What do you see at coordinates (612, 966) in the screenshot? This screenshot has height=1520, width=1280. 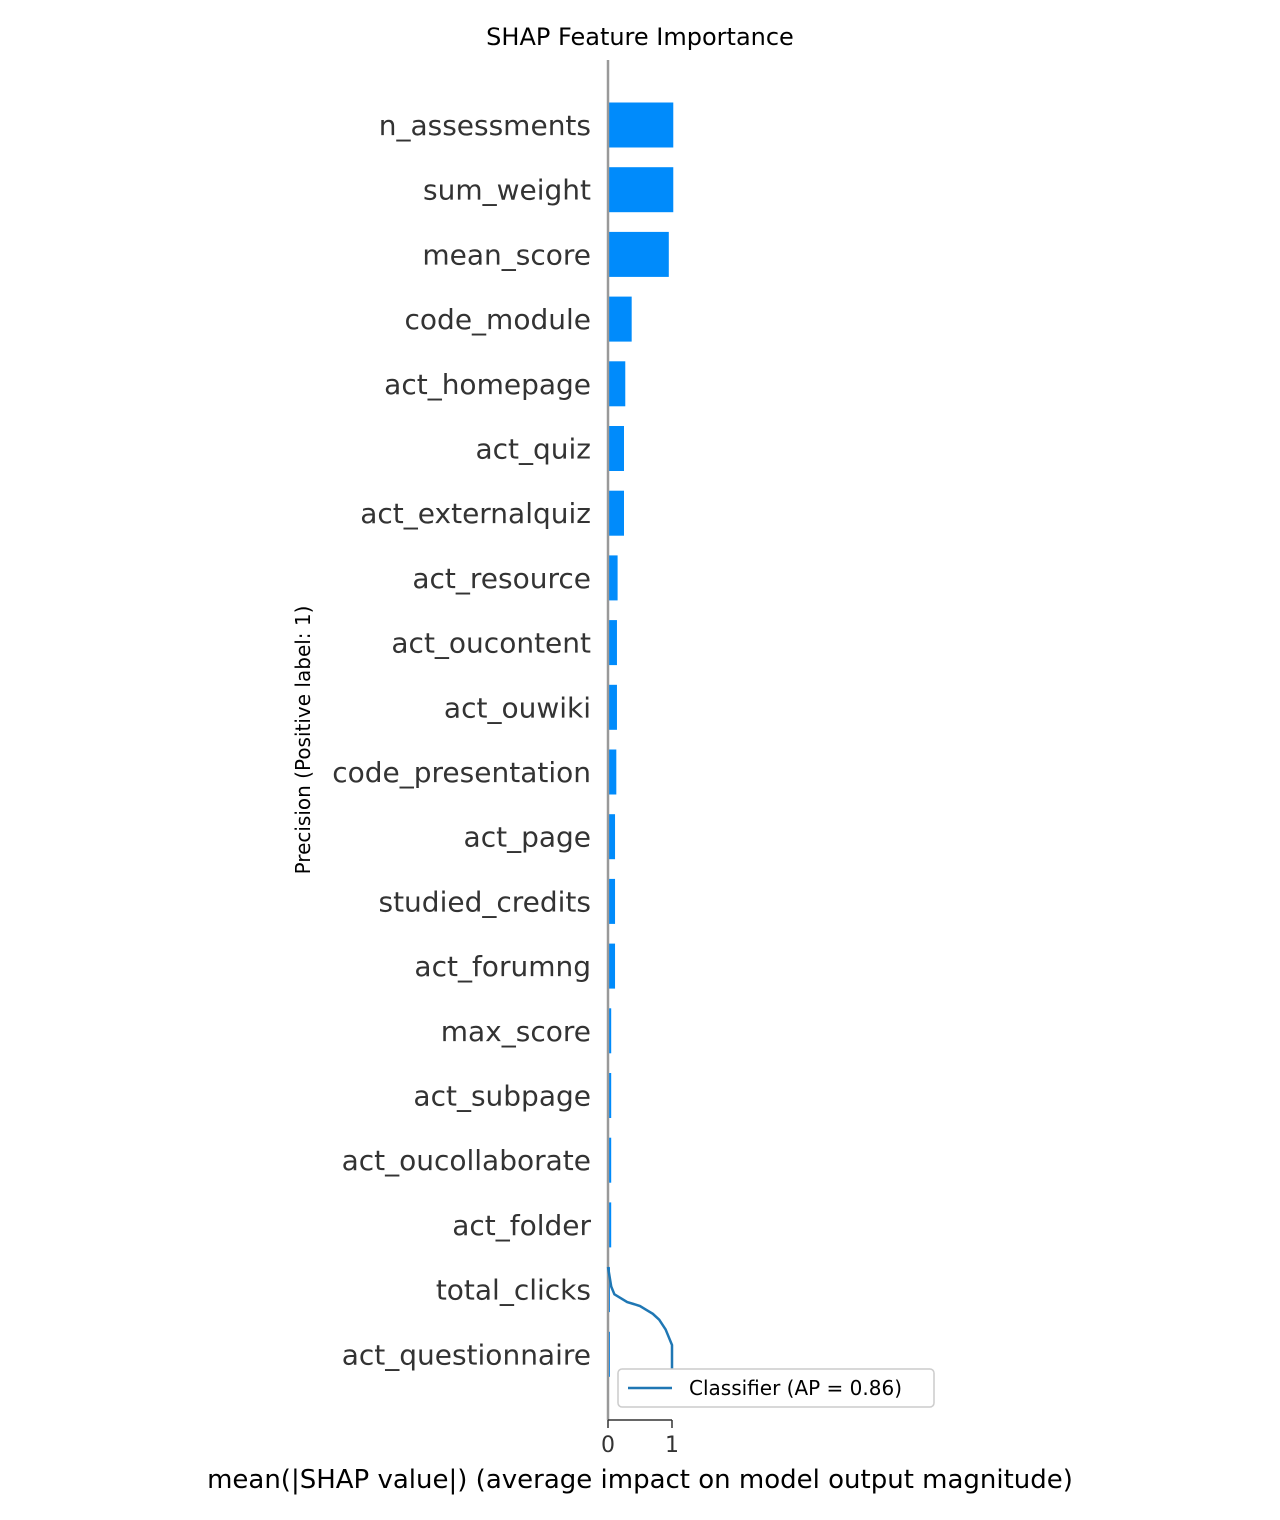 I see `bar-act-forumng` at bounding box center [612, 966].